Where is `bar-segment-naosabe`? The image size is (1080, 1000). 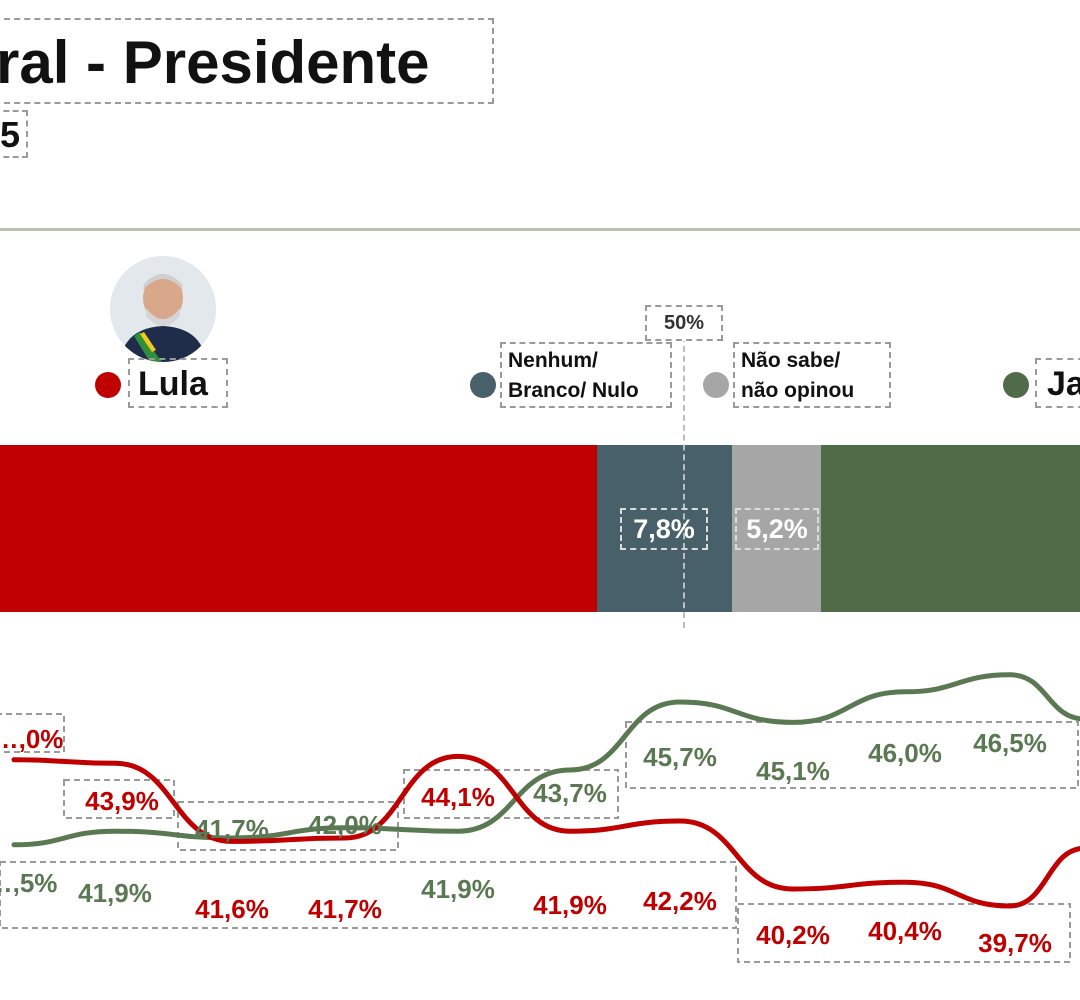
bar-segment-naosabe is located at coordinates (776, 528).